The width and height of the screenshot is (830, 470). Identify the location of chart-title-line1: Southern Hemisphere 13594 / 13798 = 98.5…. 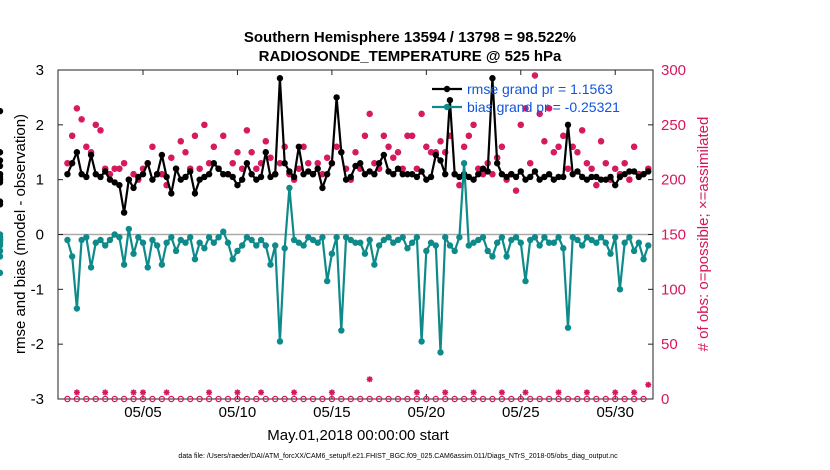
(410, 37).